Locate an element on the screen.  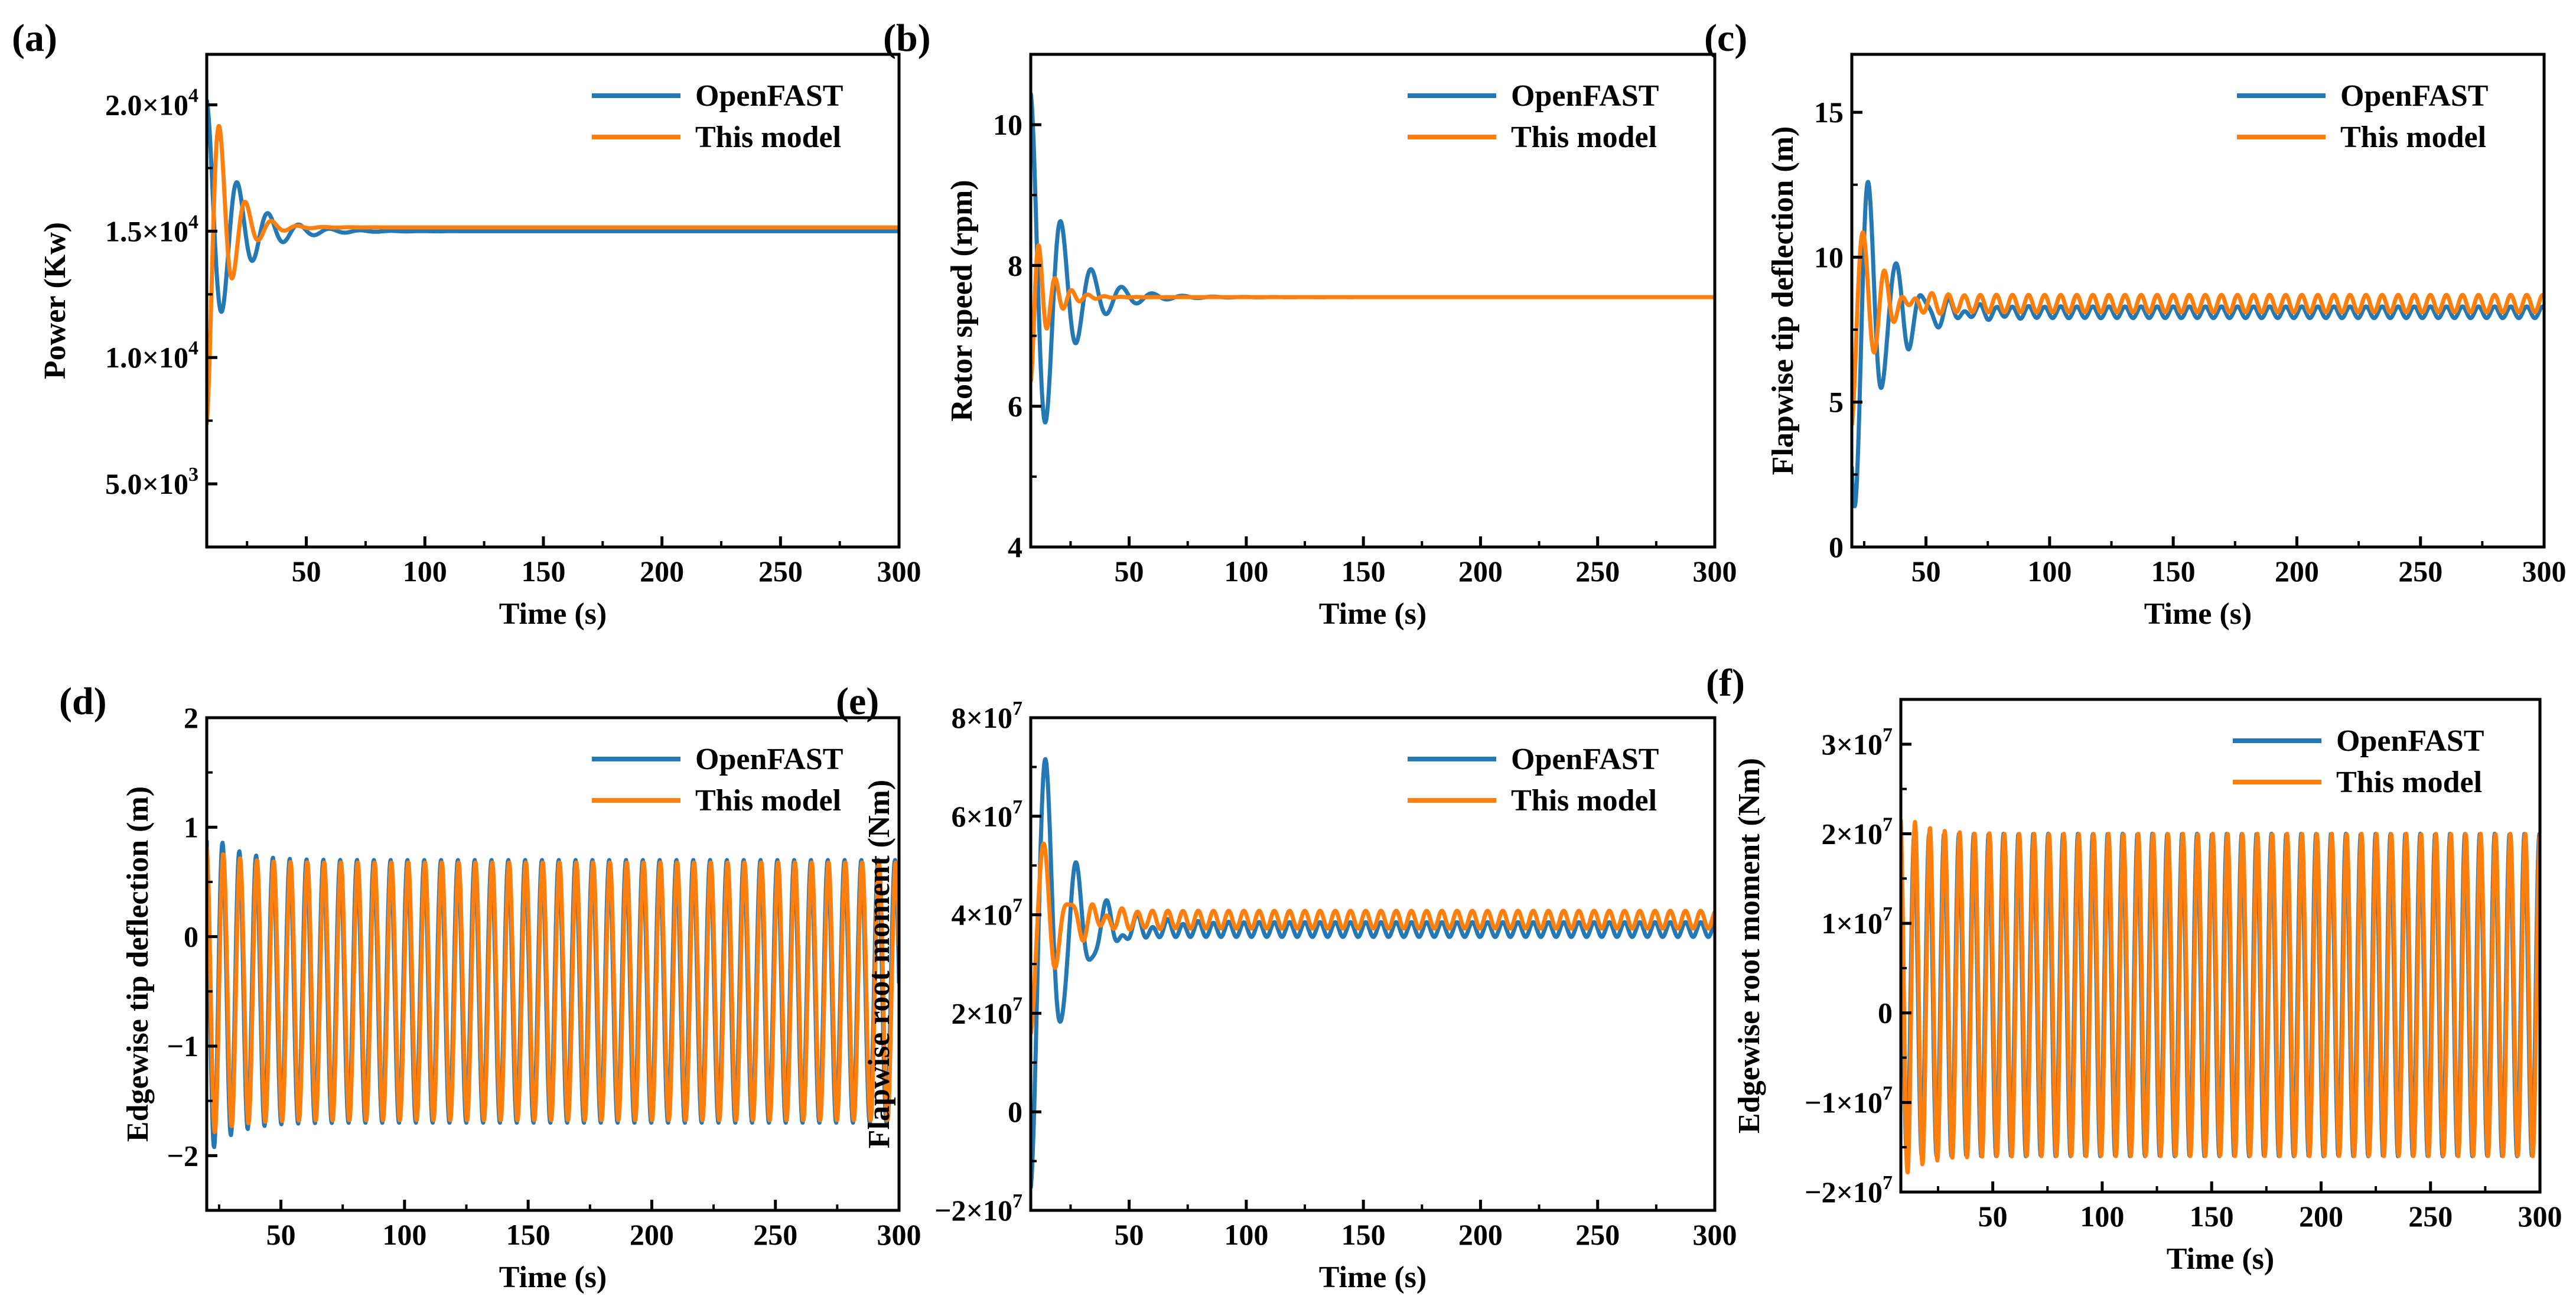
y-tick-label-f: −1×10⁷ is located at coordinates (1849, 1100).